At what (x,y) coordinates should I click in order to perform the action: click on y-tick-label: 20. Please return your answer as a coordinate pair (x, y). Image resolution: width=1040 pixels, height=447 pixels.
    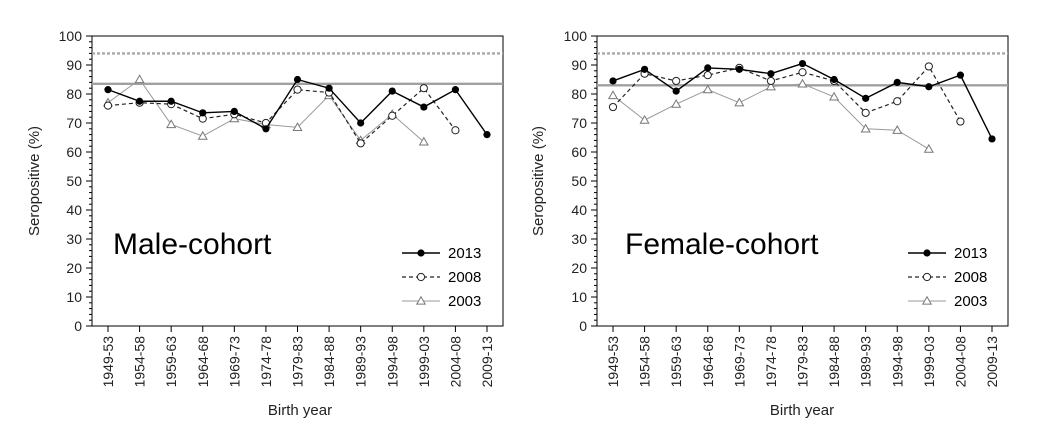
    Looking at the image, I should click on (579, 268).